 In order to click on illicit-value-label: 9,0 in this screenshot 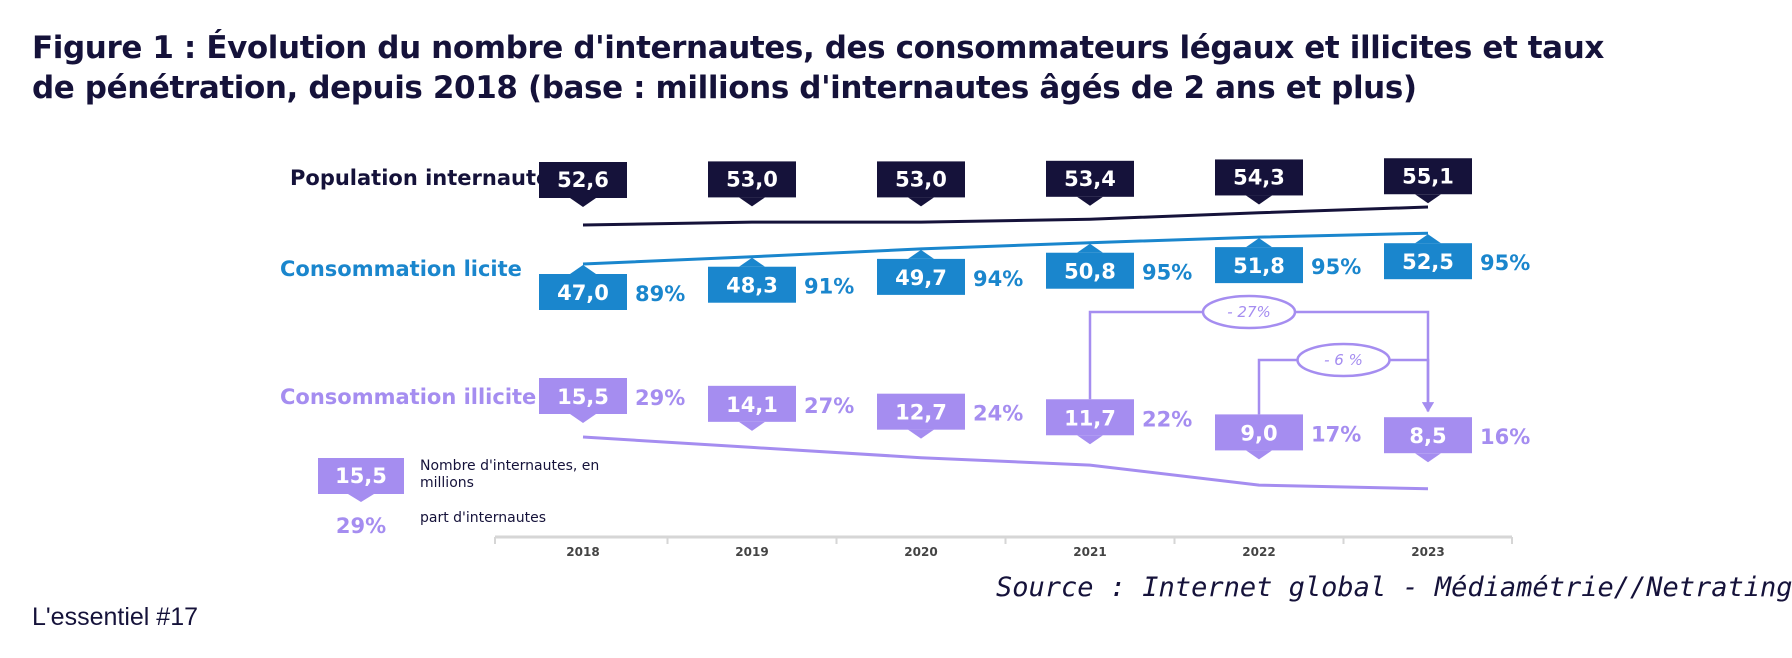, I will do `click(1258, 433)`.